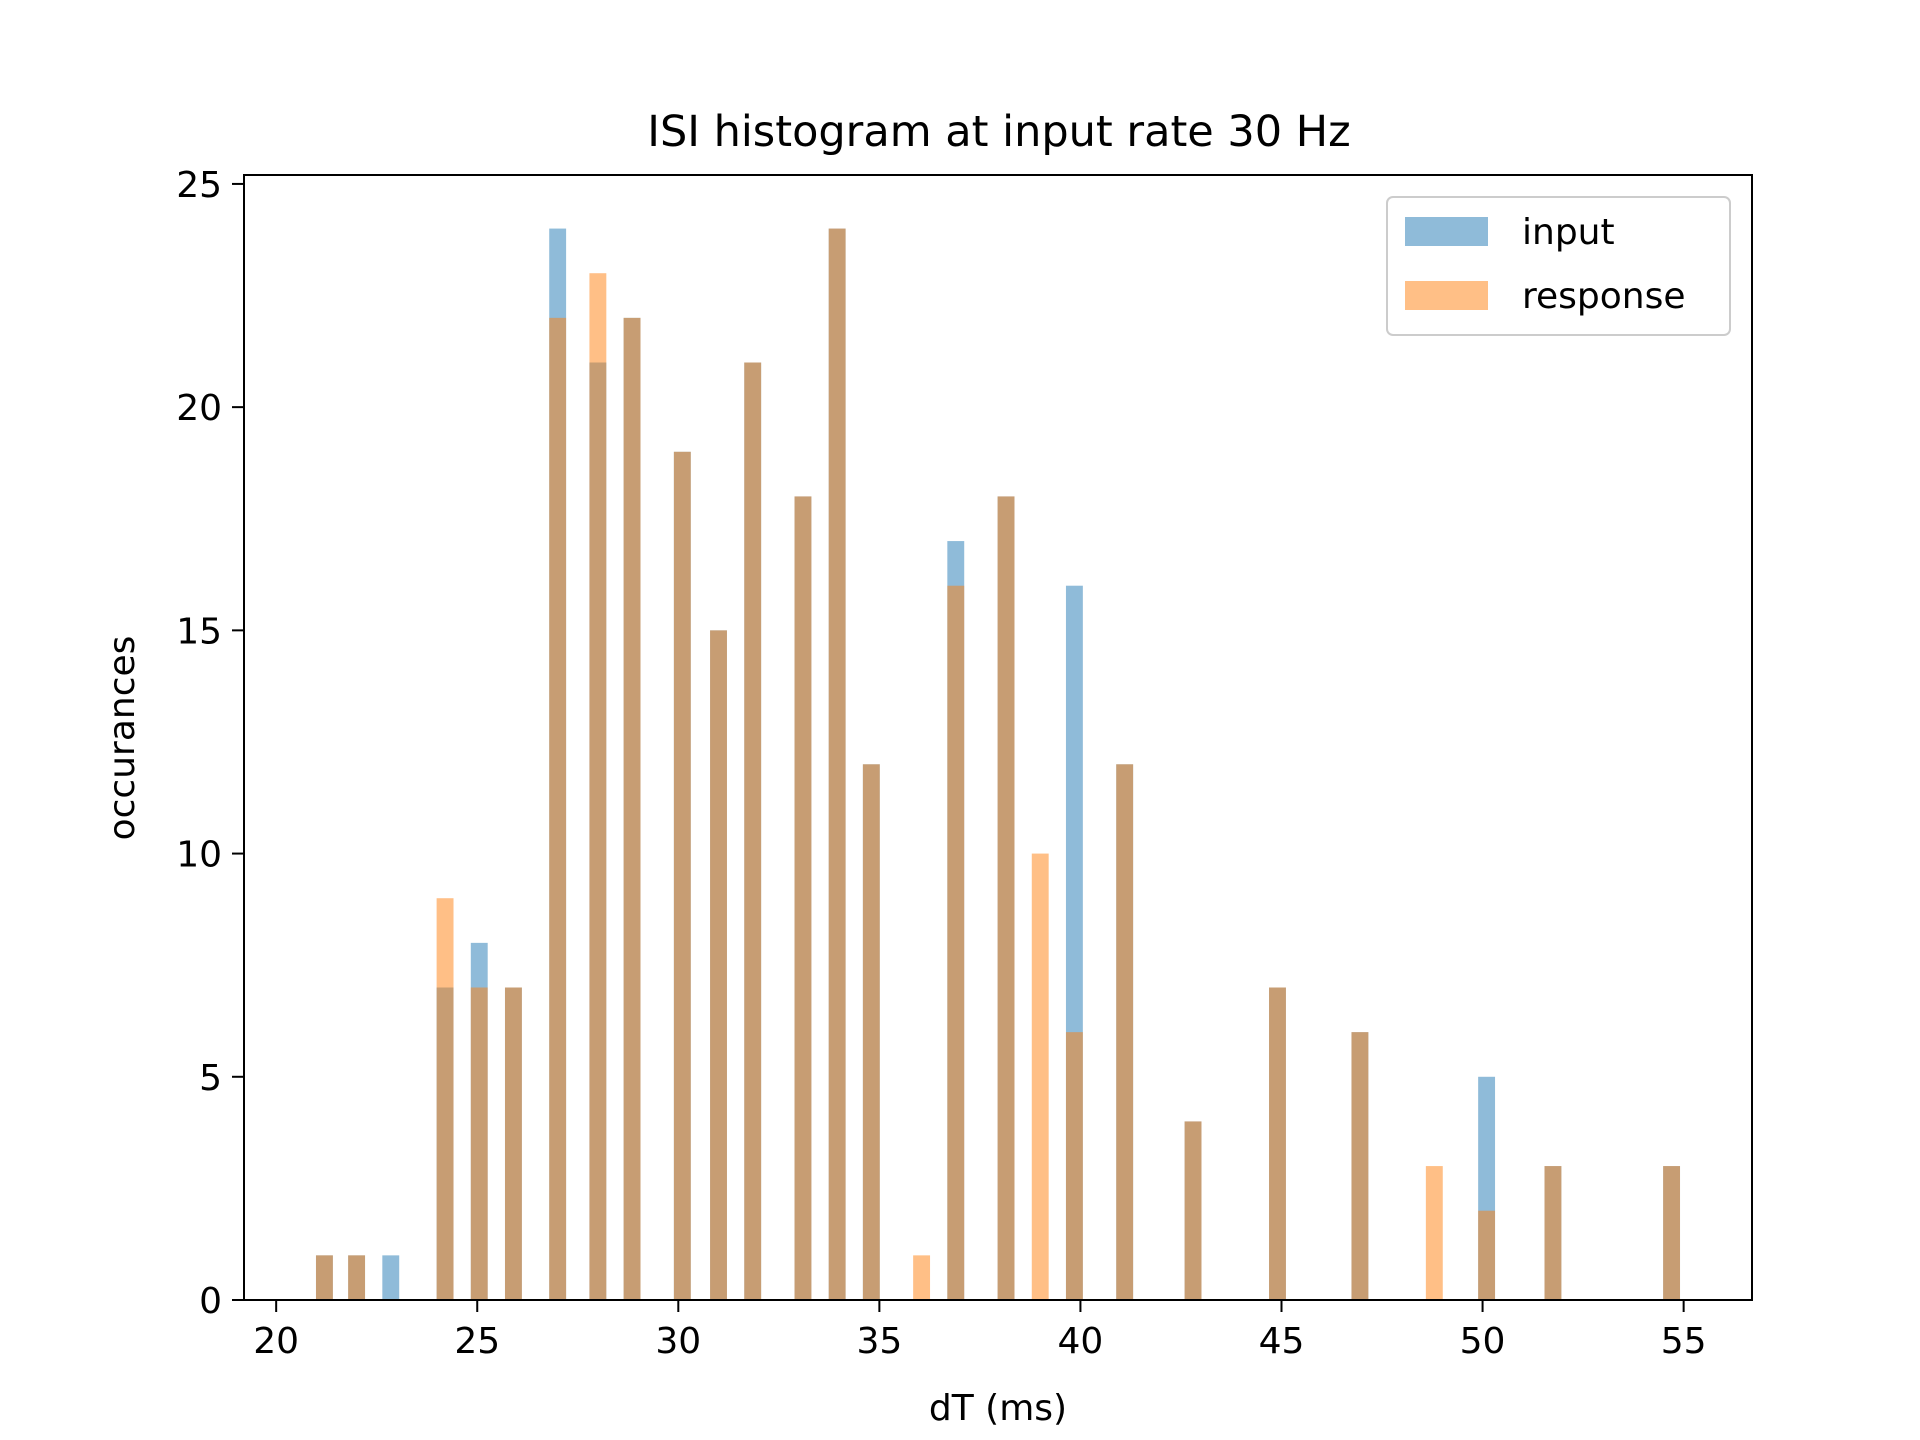 The image size is (1920, 1440). I want to click on x-tick-label-40: 40, so click(1081, 1341).